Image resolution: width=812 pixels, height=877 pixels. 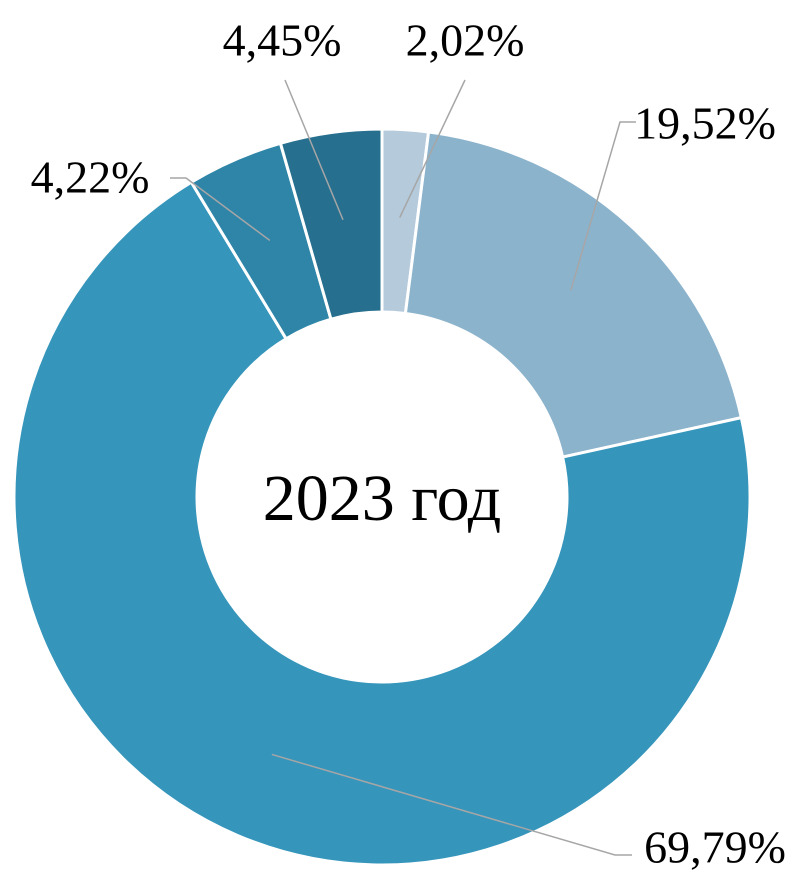 What do you see at coordinates (90, 177) in the screenshot?
I see `data-label: 4,22%` at bounding box center [90, 177].